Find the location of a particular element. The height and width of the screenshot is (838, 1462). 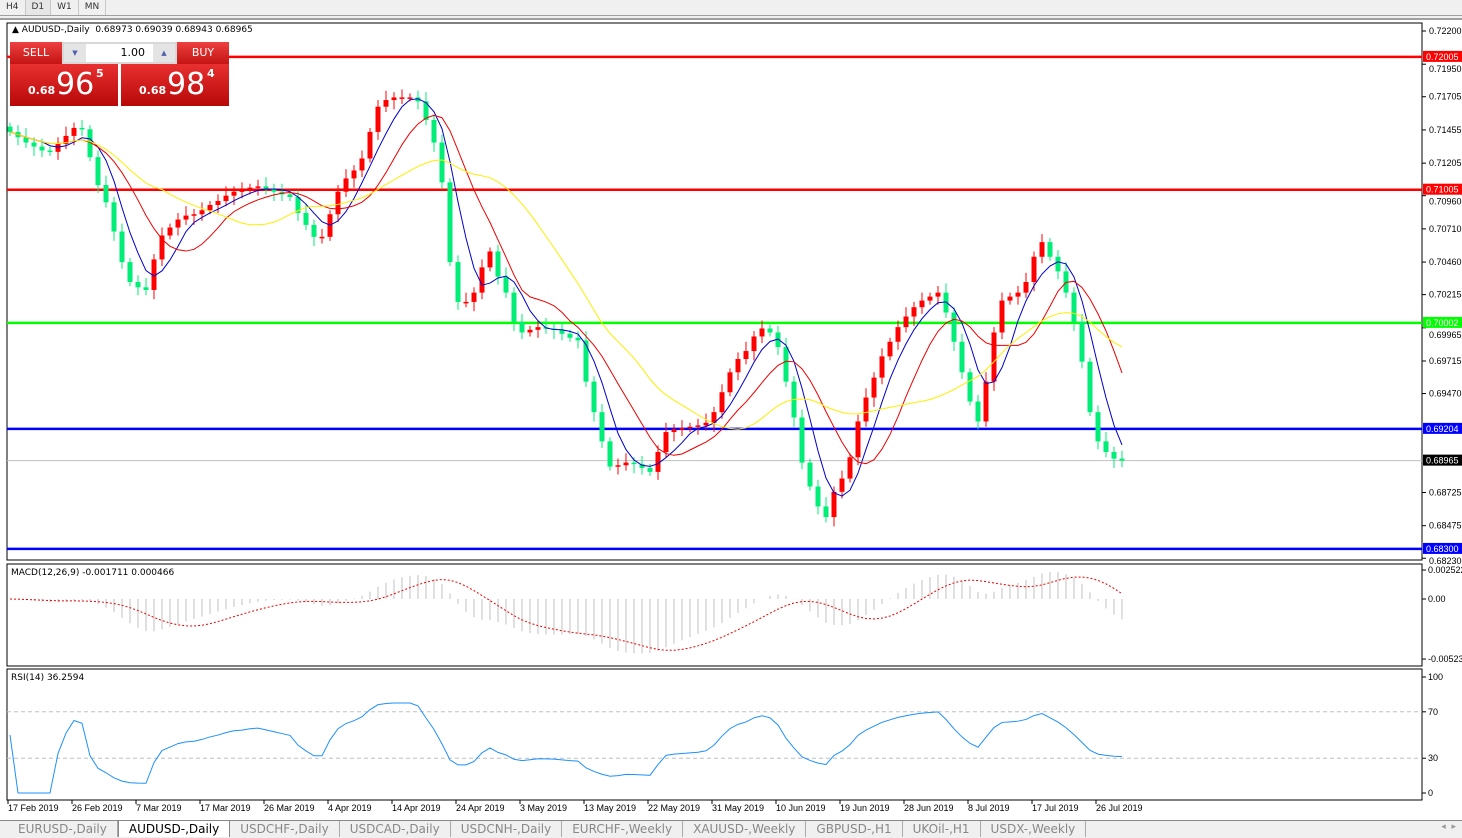

timeframe-h4: H4 is located at coordinates (13, 7).